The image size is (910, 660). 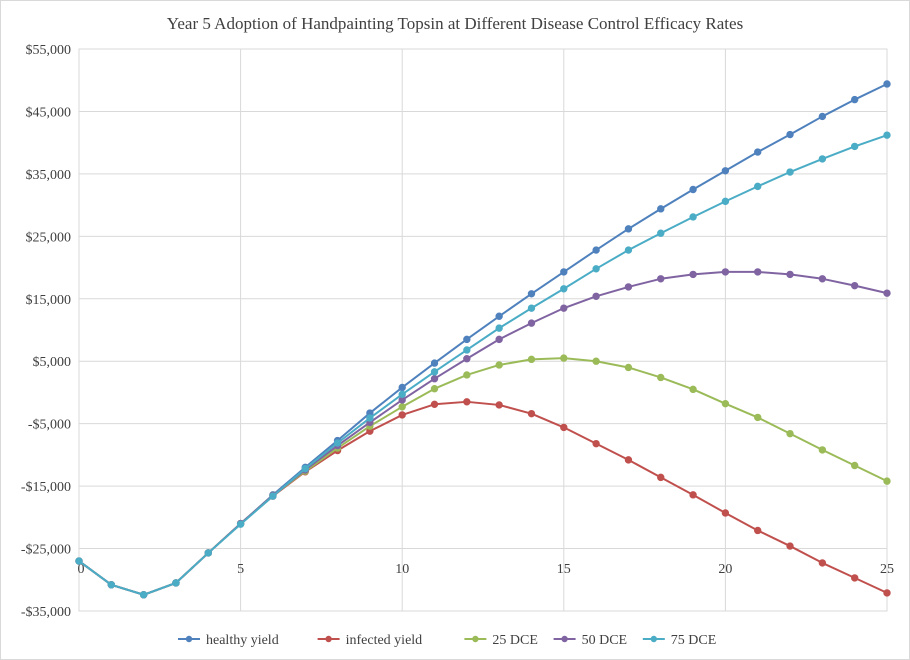 What do you see at coordinates (49, 425) in the screenshot?
I see `y-tick-label: -$5,000` at bounding box center [49, 425].